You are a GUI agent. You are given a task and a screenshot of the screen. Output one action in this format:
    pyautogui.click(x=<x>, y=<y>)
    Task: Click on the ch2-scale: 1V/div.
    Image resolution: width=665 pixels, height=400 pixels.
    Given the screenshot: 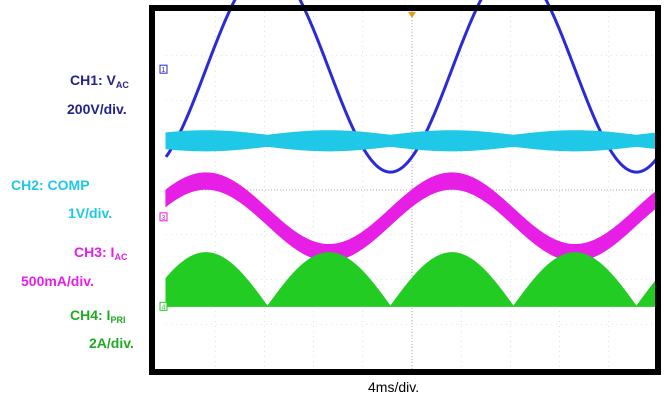 What is the action you would take?
    pyautogui.click(x=90, y=213)
    